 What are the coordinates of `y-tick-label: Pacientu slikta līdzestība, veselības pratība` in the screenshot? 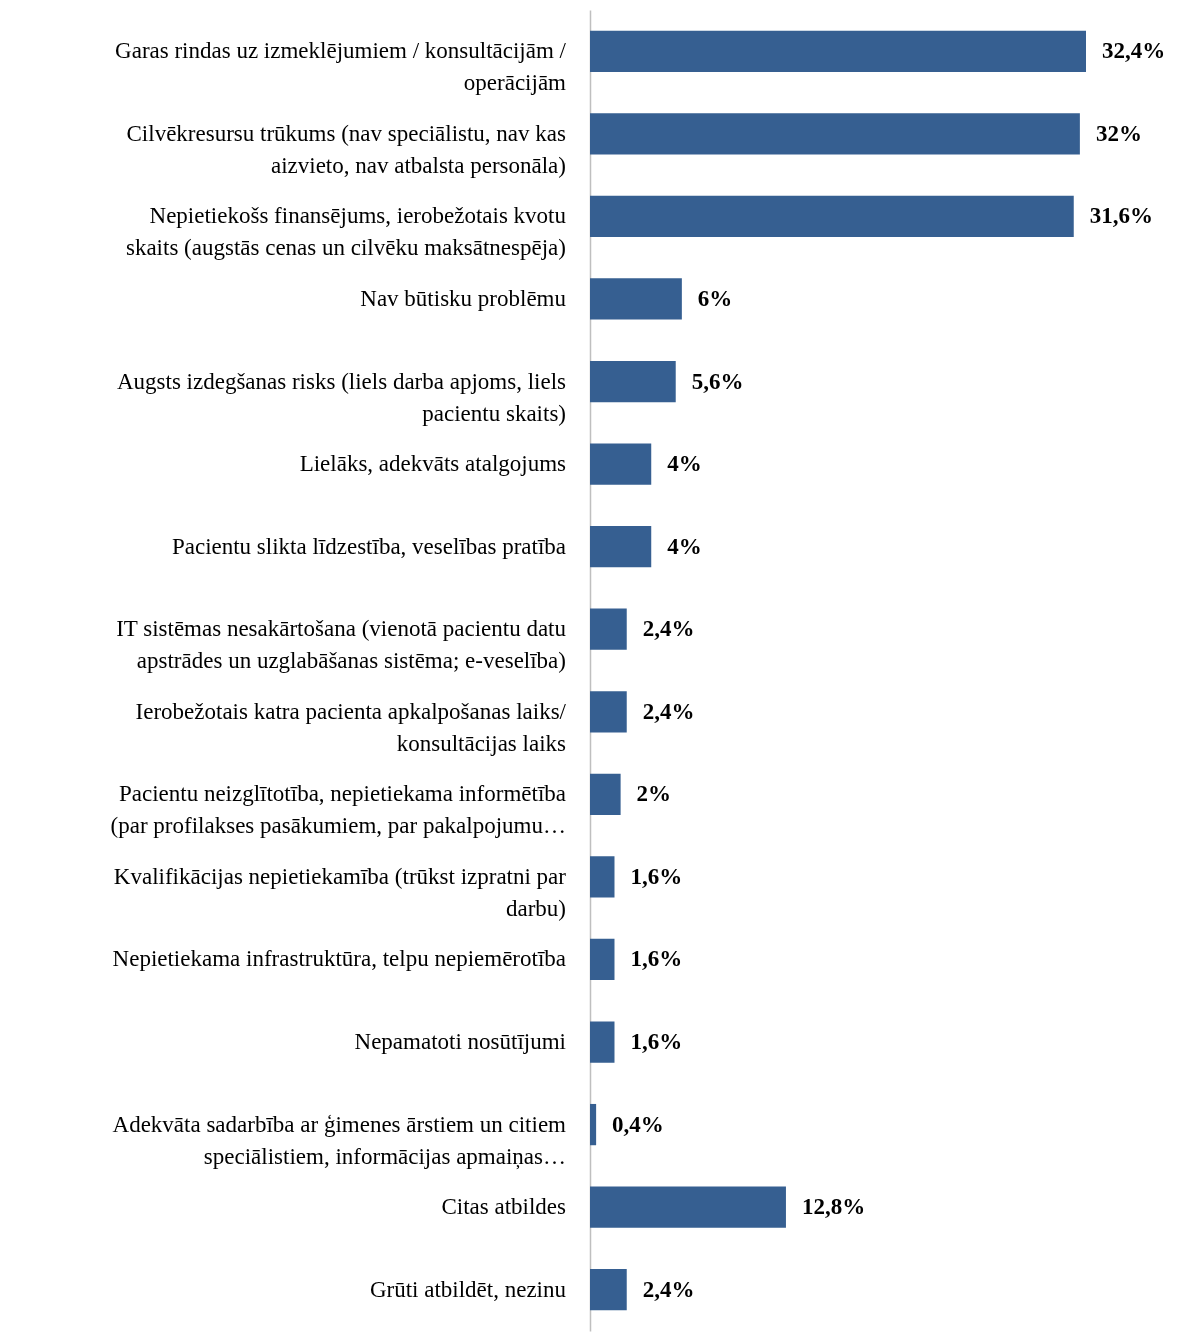 It's located at (368, 546).